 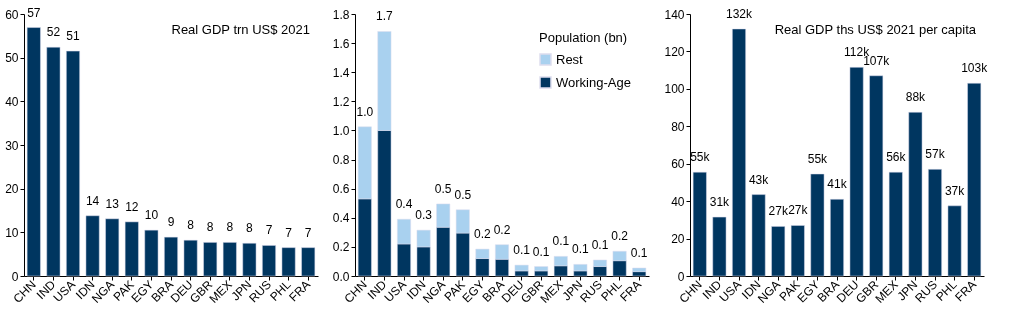 I want to click on y-tick-label: 1.8, so click(x=341, y=14).